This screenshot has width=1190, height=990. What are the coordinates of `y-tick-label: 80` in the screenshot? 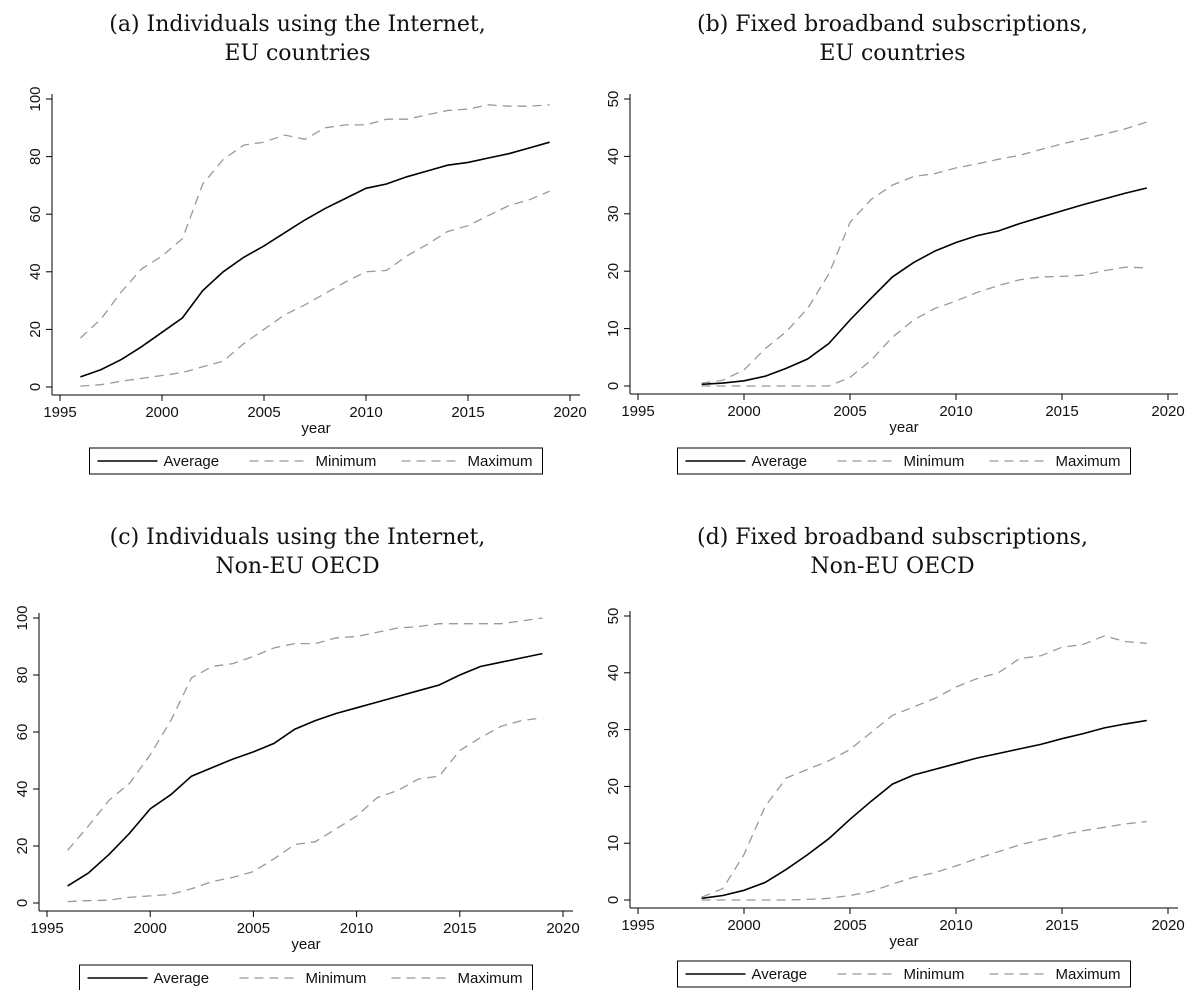 It's located at (22, 675).